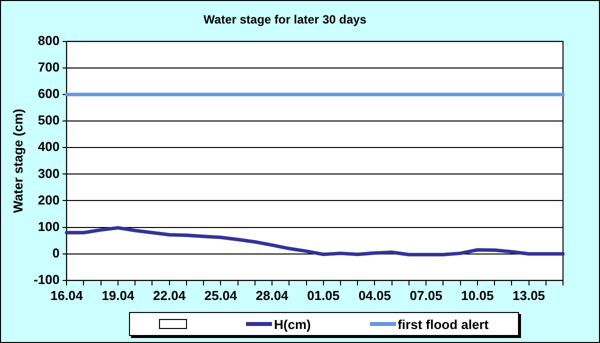 This screenshot has height=343, width=600. Describe the element at coordinates (374, 295) in the screenshot. I see `x-tick-label: 04.05` at that location.